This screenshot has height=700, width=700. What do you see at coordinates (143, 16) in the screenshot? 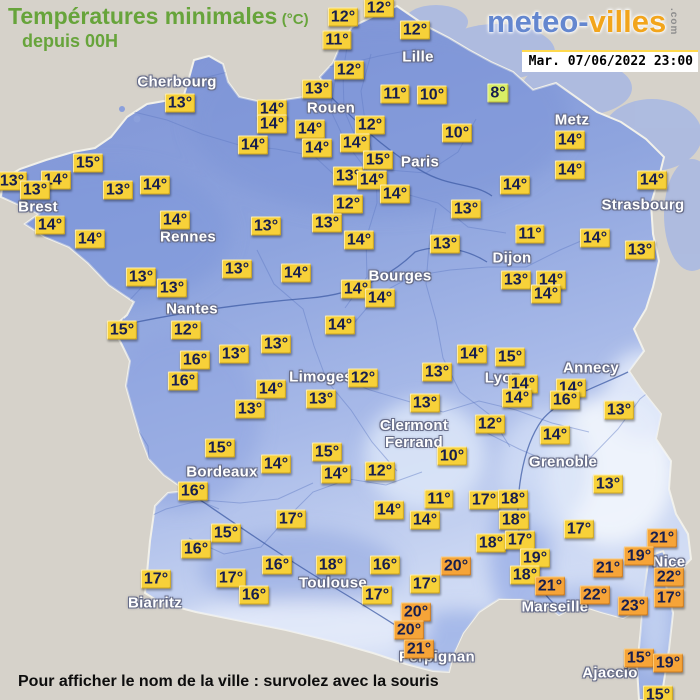
I see `page-title: Températures minimales` at bounding box center [143, 16].